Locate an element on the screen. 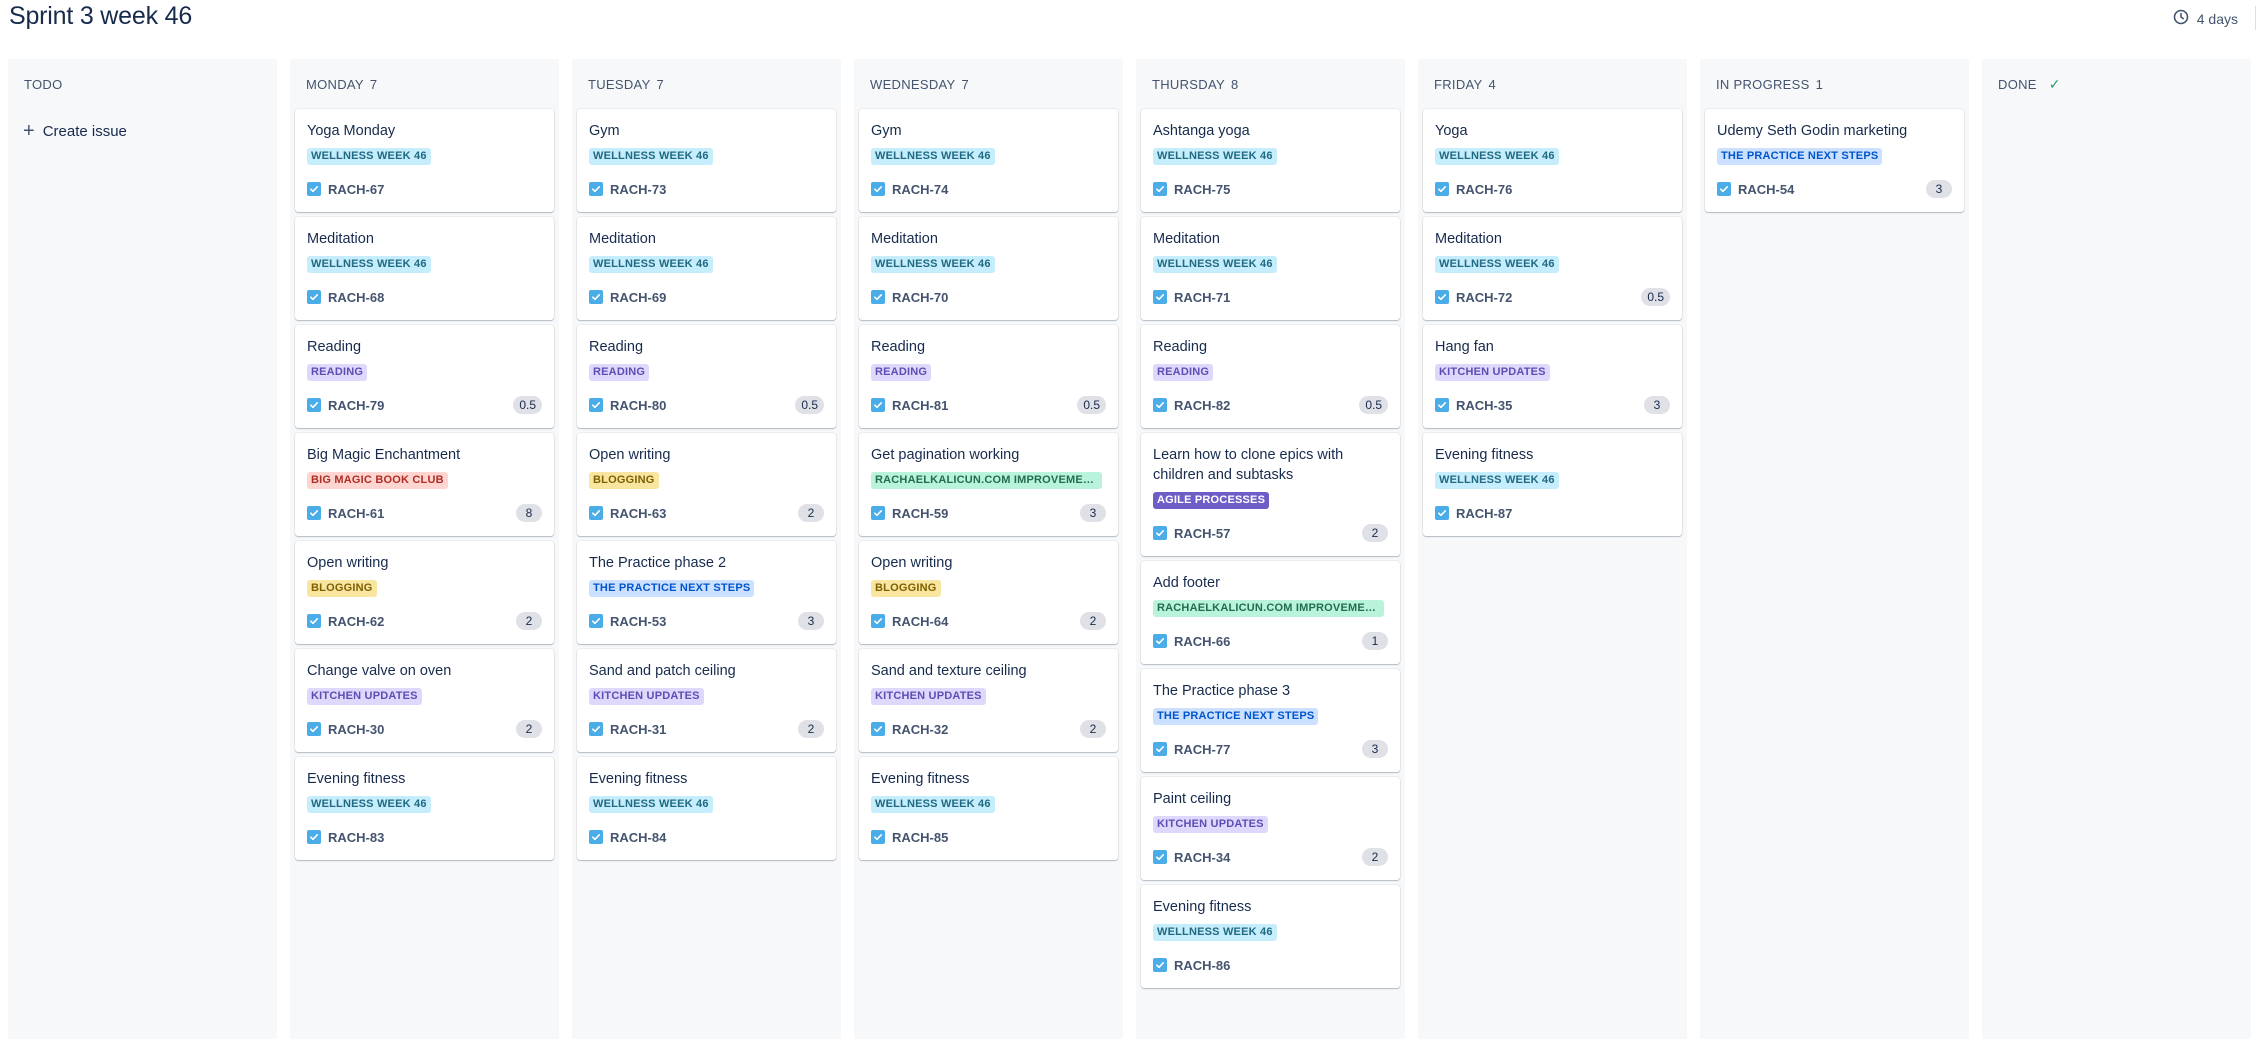  issue-key: RACH-83 is located at coordinates (356, 837).